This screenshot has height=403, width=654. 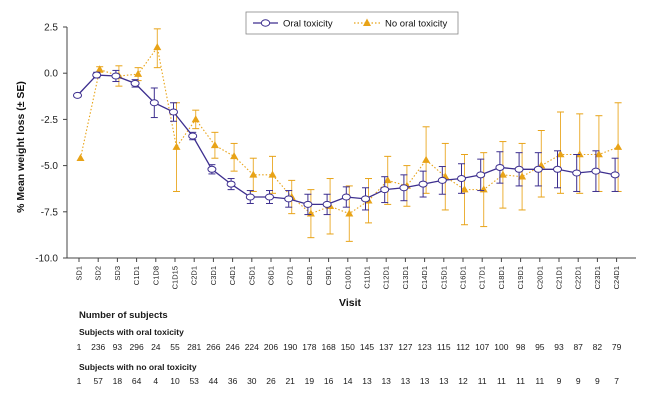 What do you see at coordinates (156, 381) in the screenshot?
I see `subject-count: 4` at bounding box center [156, 381].